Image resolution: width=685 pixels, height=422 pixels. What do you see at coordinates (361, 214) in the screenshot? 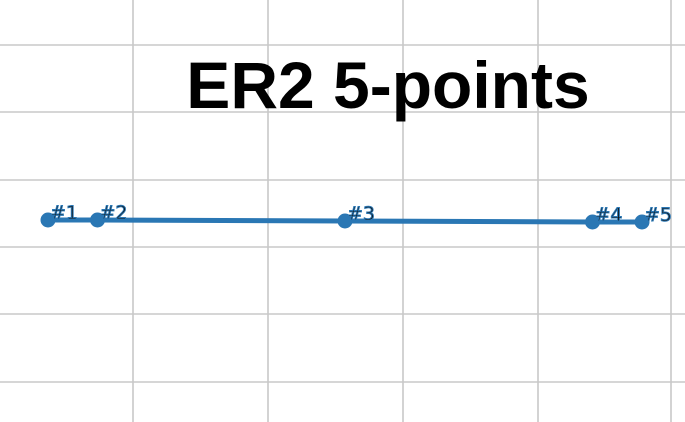
I see `point-label: #3` at bounding box center [361, 214].